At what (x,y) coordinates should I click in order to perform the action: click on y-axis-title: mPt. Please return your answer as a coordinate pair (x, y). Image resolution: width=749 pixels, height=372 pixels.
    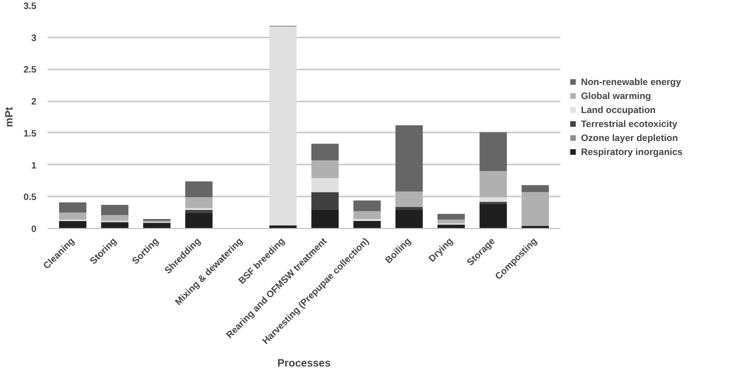
    Looking at the image, I should click on (10, 117).